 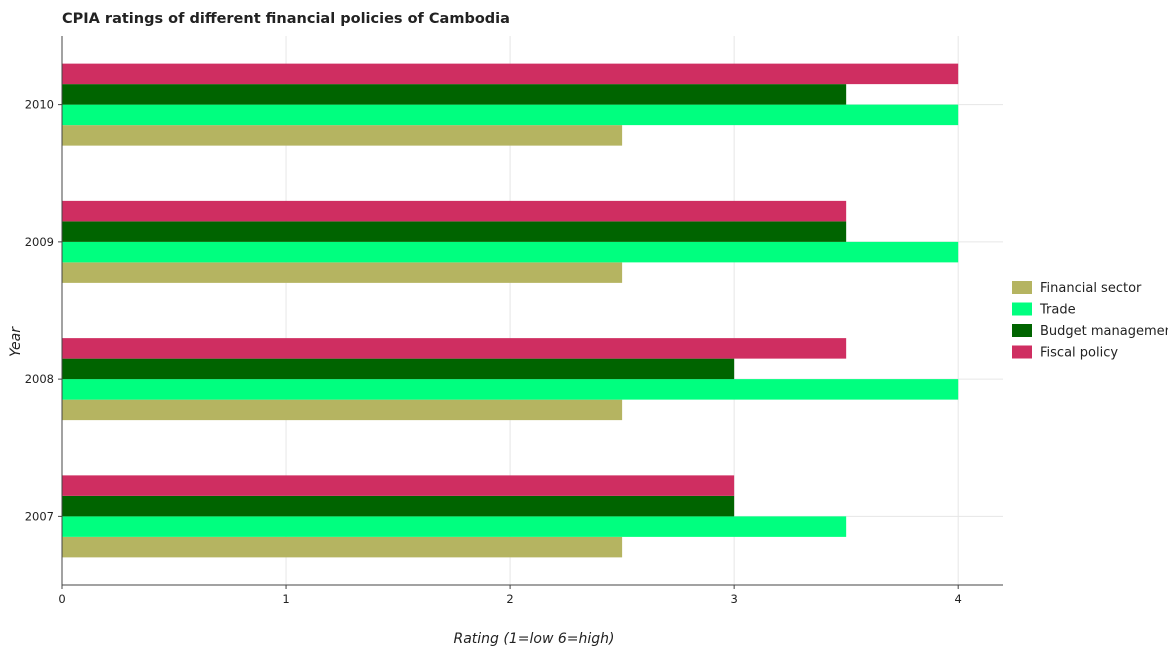 What do you see at coordinates (39, 105) in the screenshot?
I see `y-tick-label: 2010` at bounding box center [39, 105].